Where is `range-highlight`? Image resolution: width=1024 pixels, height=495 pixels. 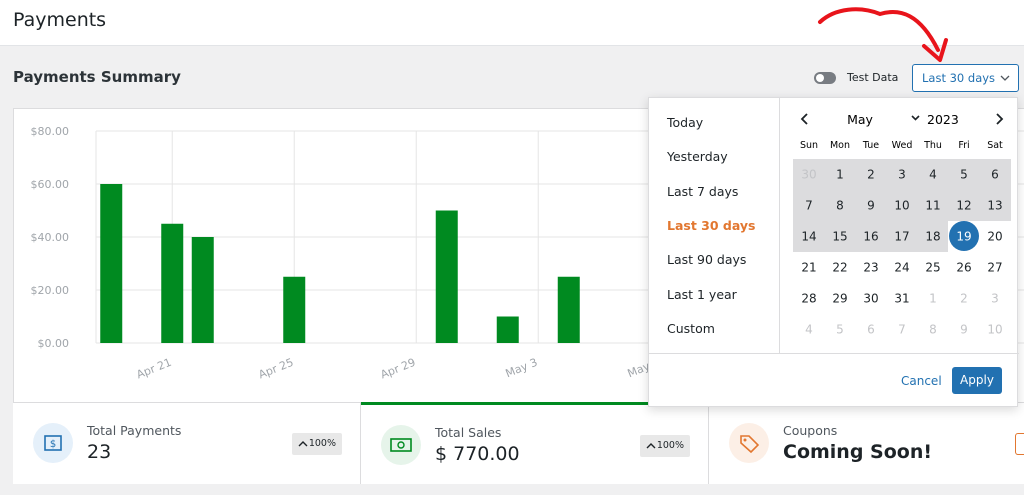 range-highlight is located at coordinates (902, 190).